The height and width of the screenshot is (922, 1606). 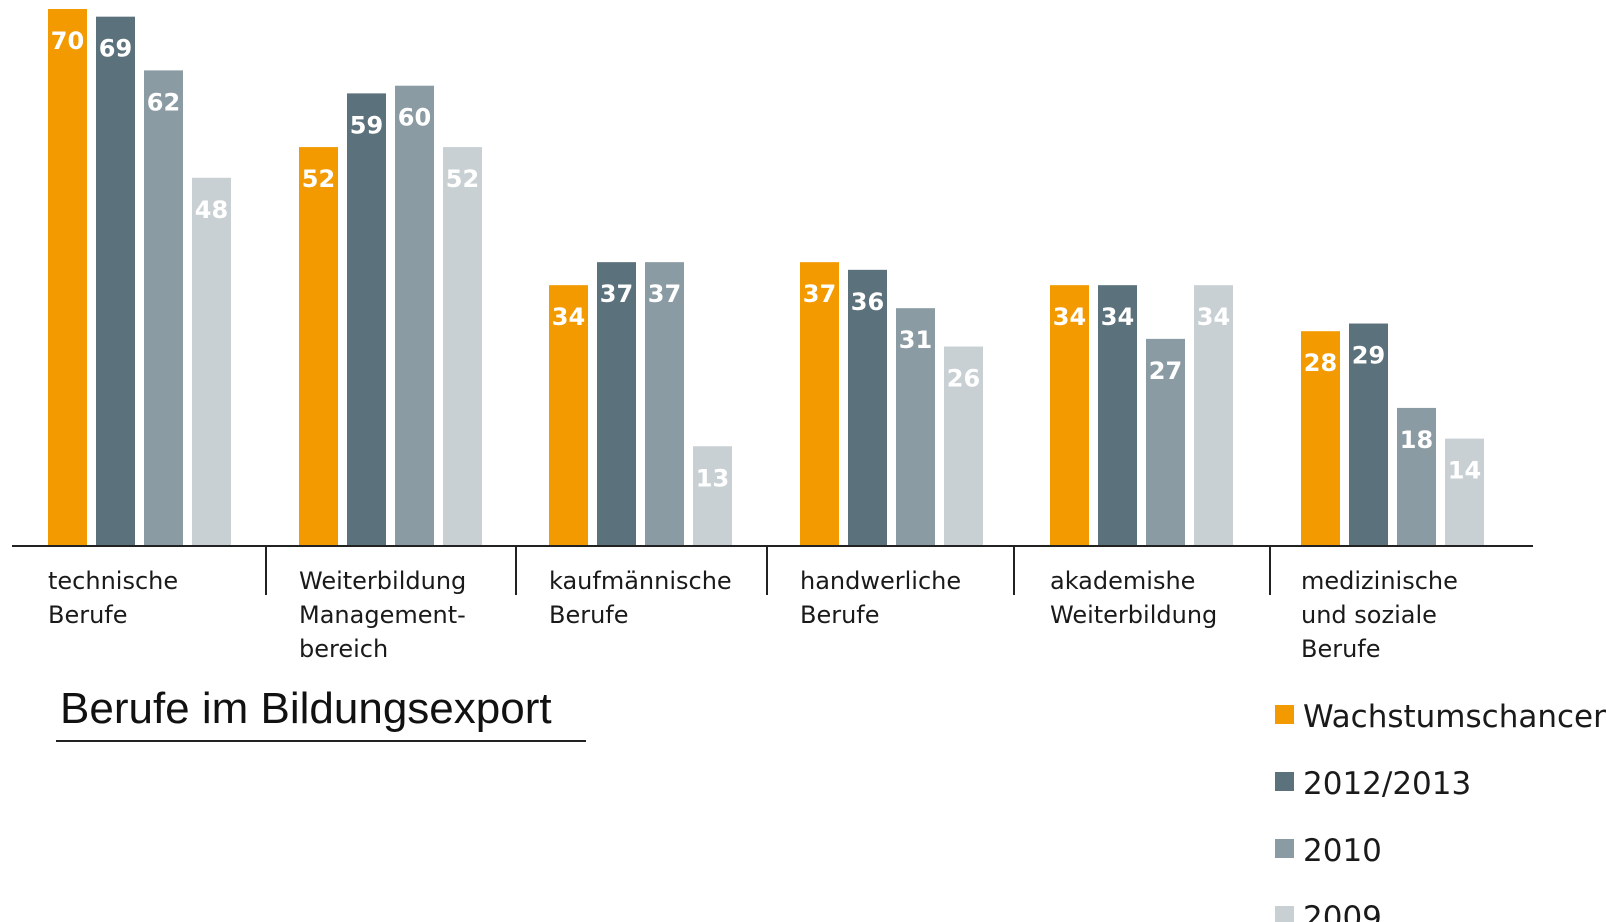 I want to click on data-label: 27, so click(x=1165, y=371).